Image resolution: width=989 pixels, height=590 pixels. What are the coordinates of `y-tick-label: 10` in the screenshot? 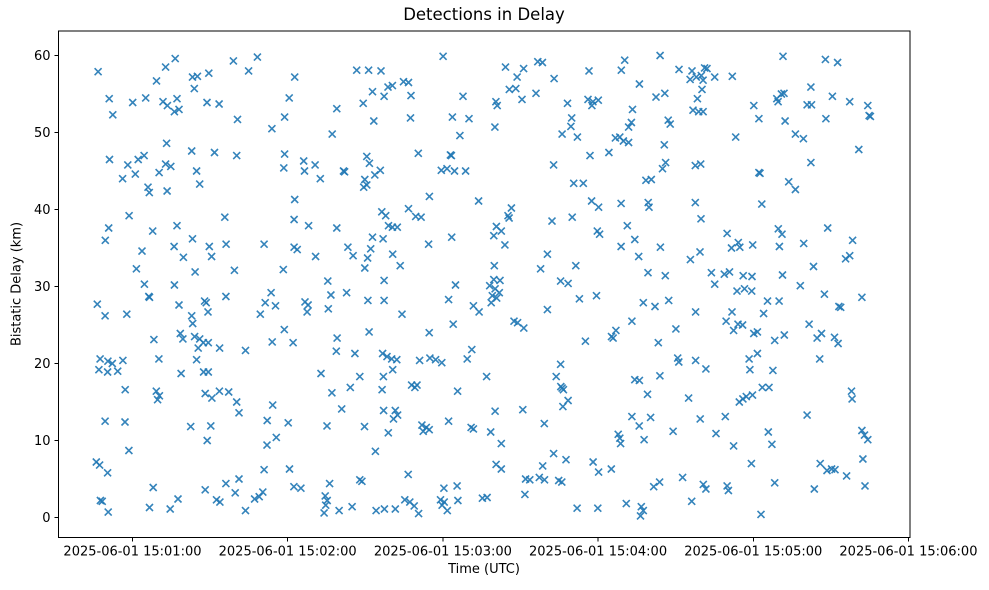 It's located at (42, 441).